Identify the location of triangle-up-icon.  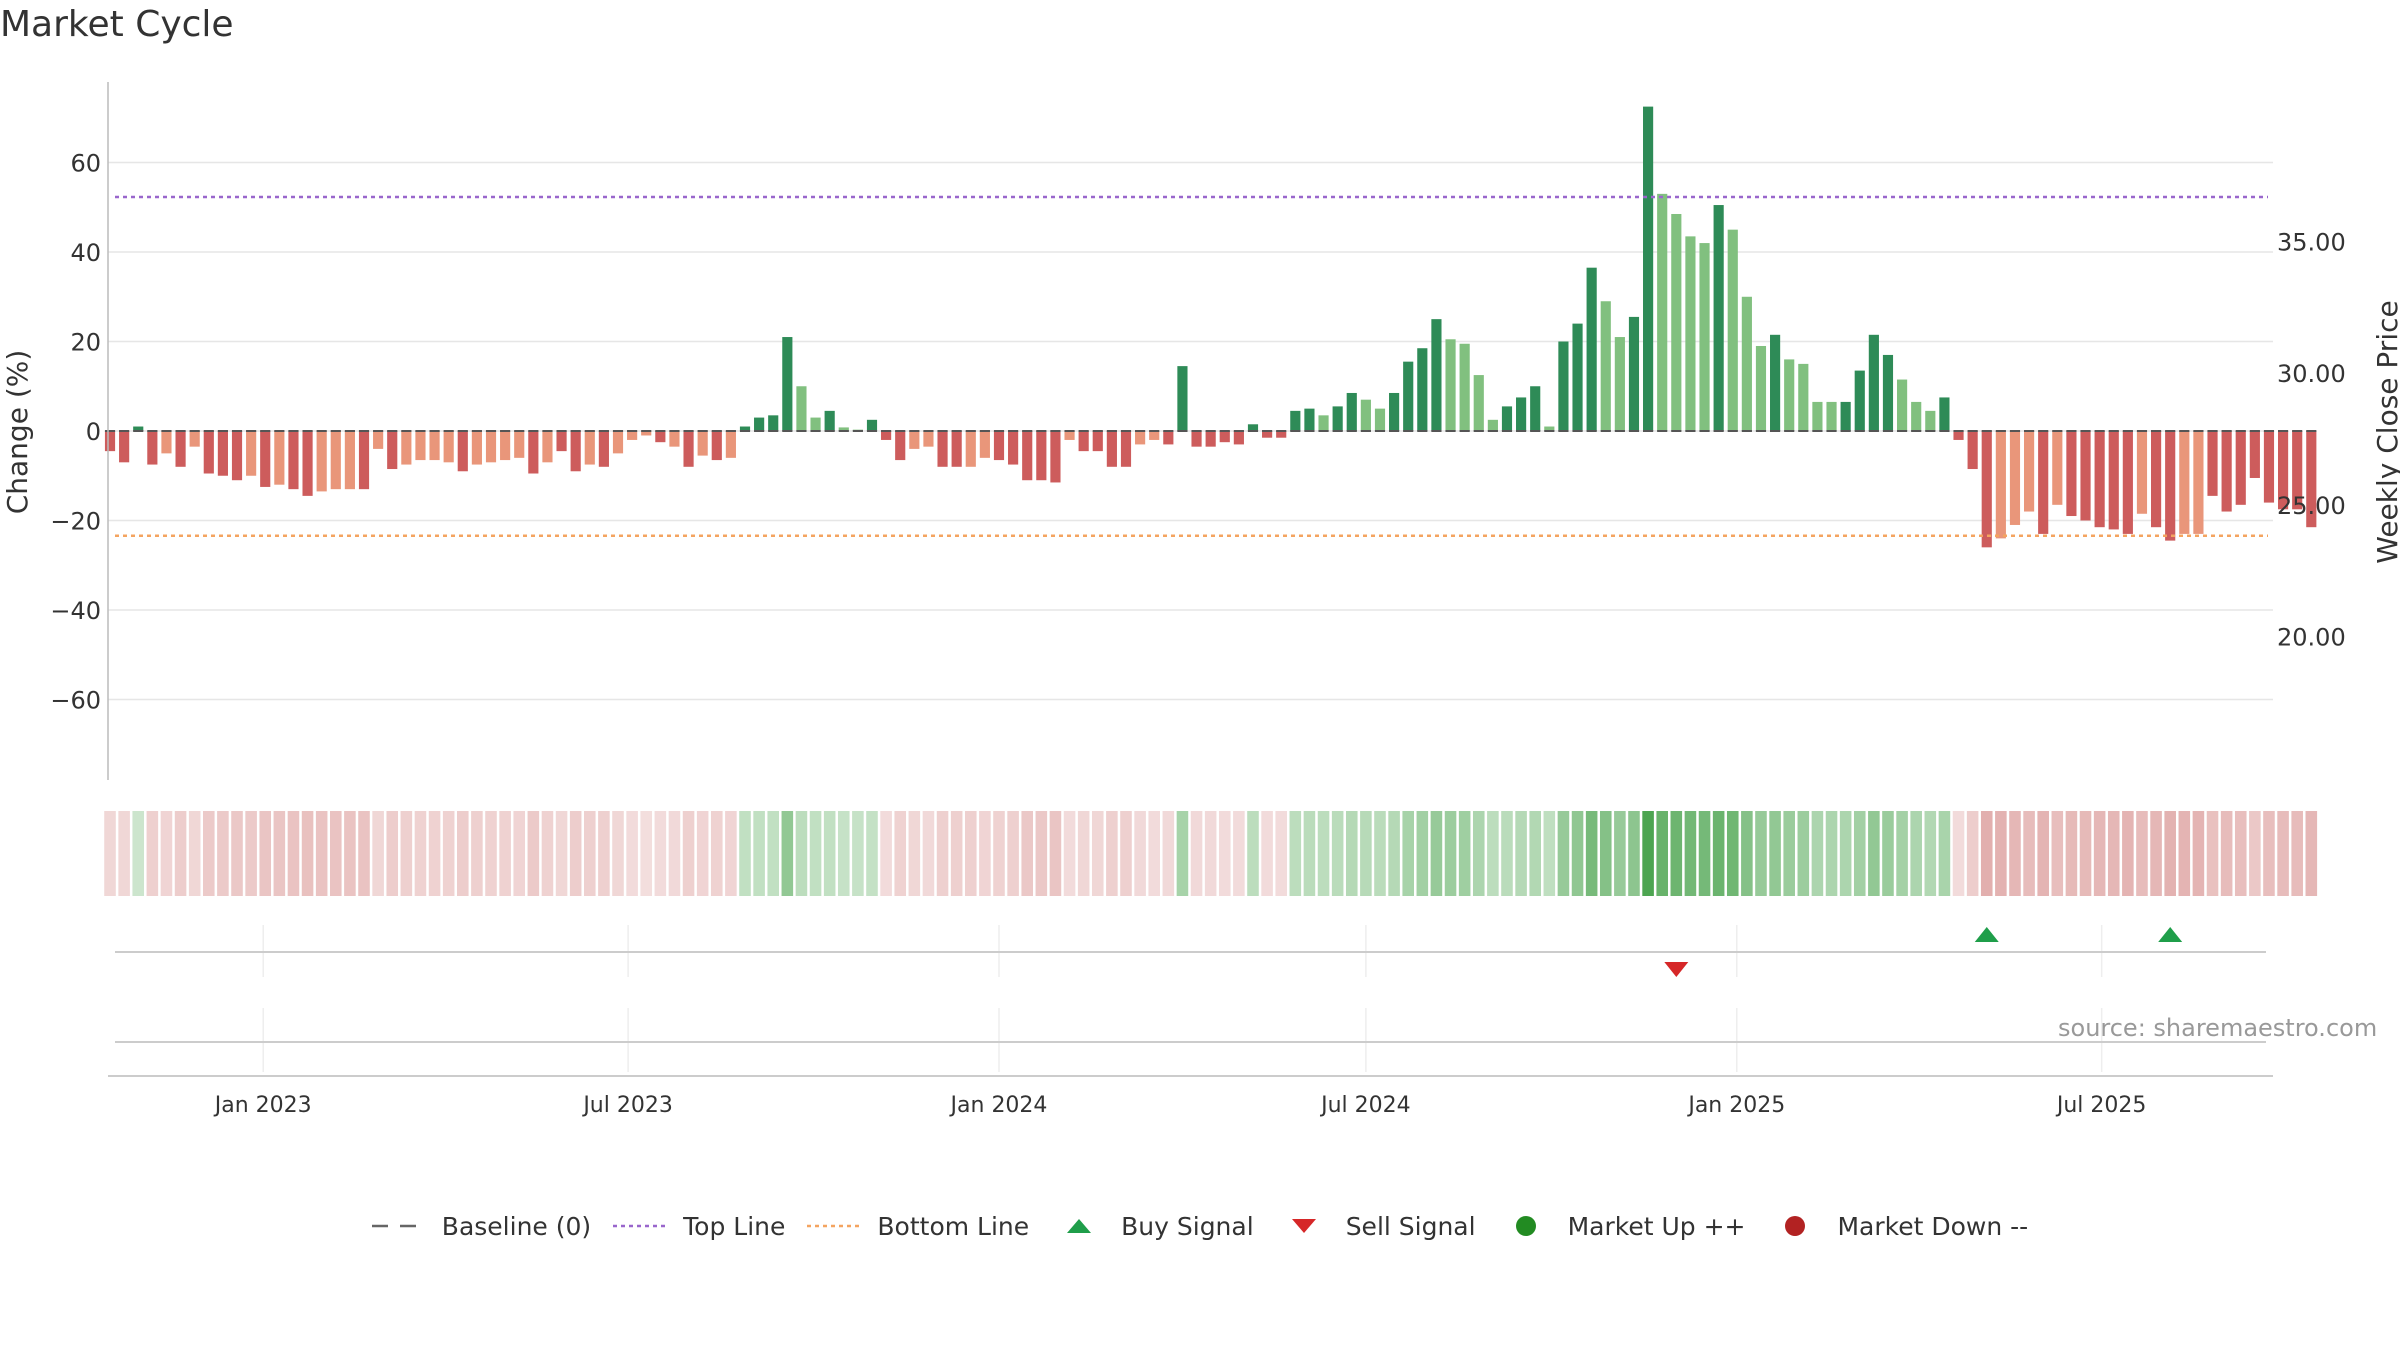
(1079, 1226).